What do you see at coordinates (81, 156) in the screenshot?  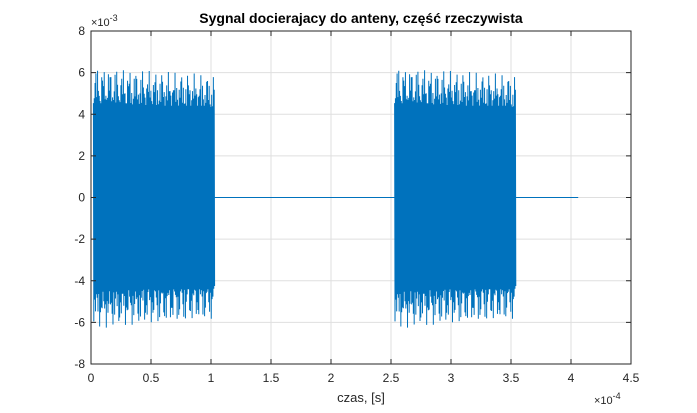 I see `y-tick-label: 2` at bounding box center [81, 156].